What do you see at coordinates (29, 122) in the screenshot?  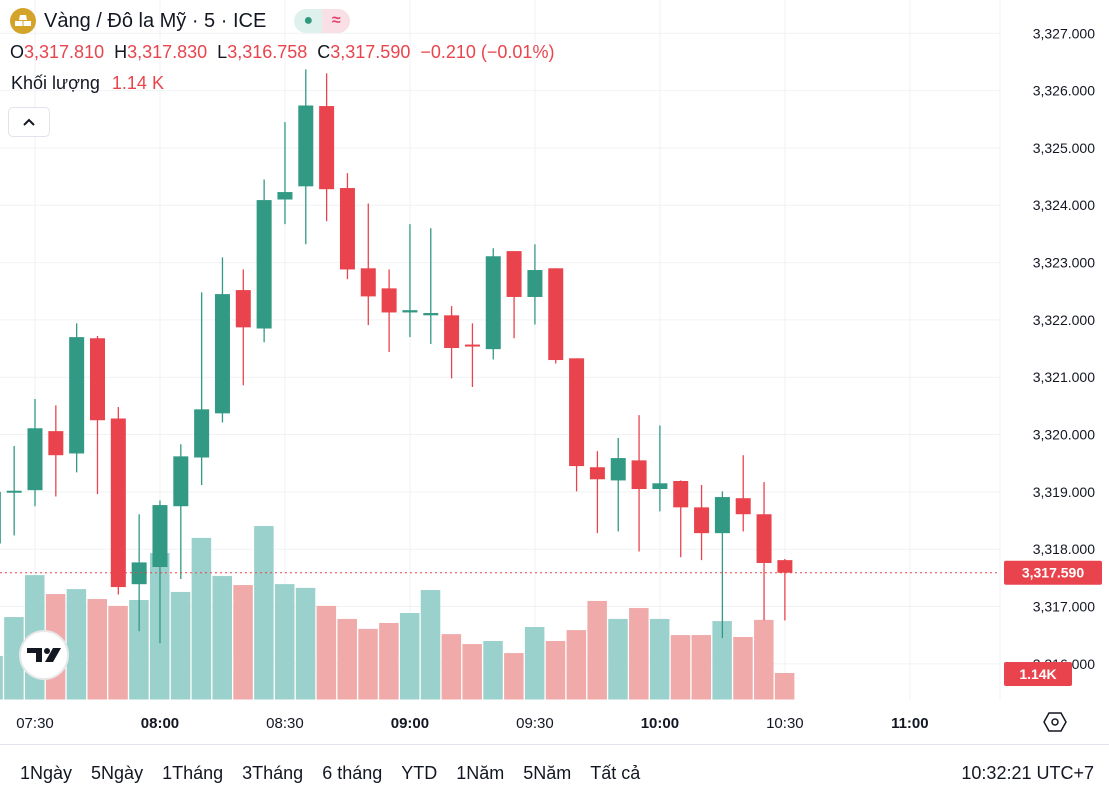 I see `collapse-legend-button` at bounding box center [29, 122].